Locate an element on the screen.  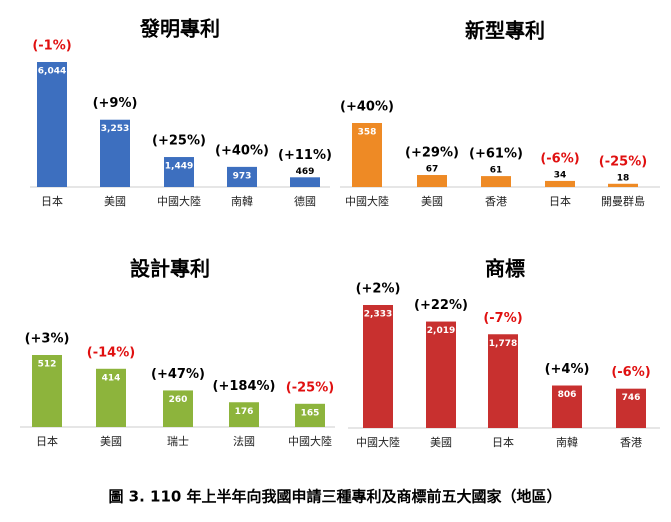
value-label: 746 is located at coordinates (631, 398).